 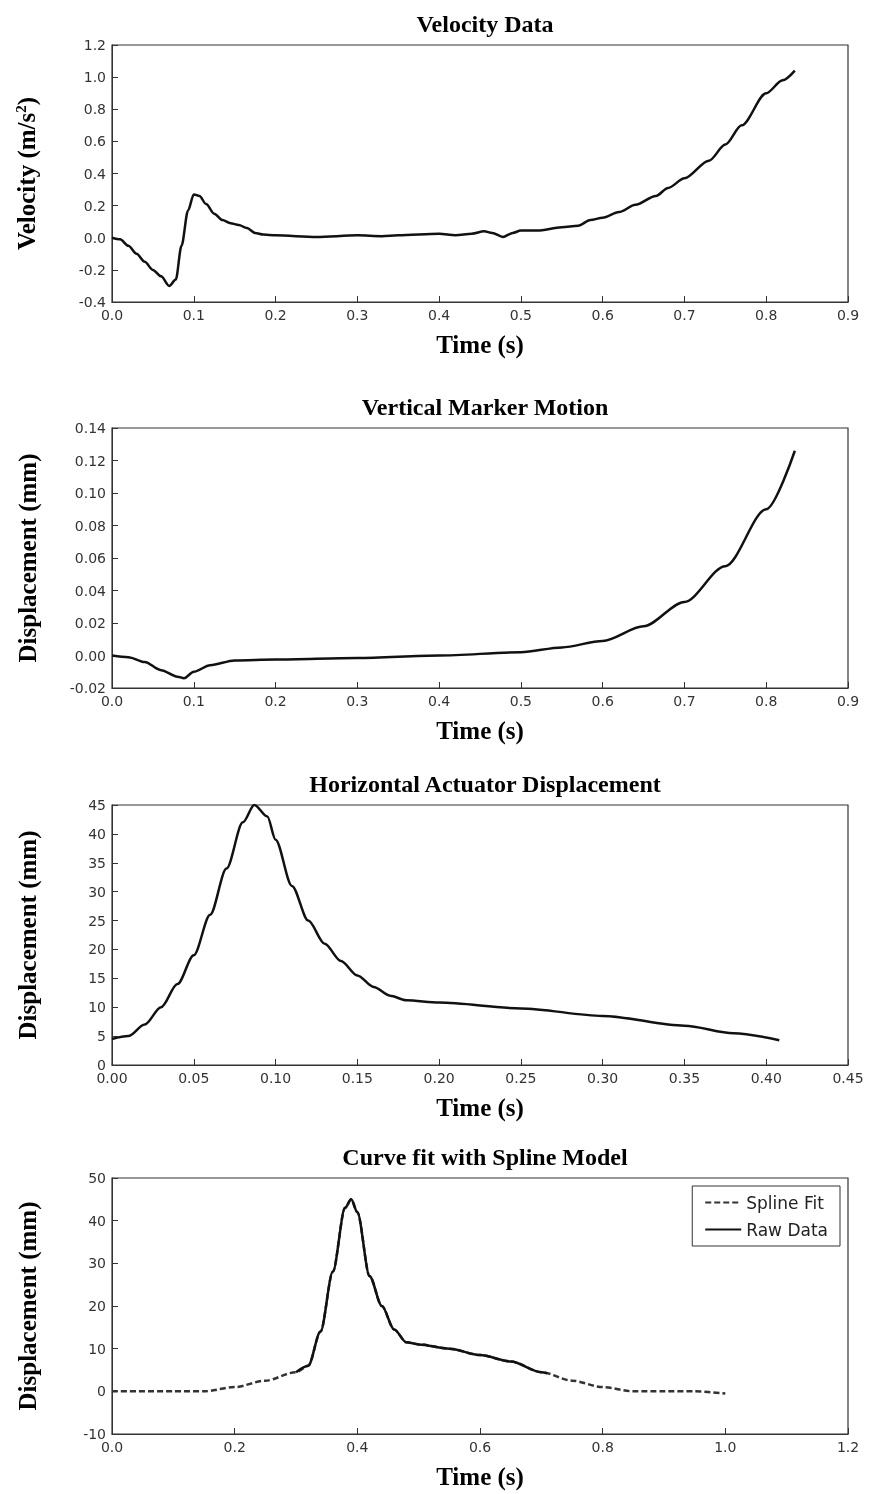 I want to click on y-tick-label: 25, so click(x=97, y=920).